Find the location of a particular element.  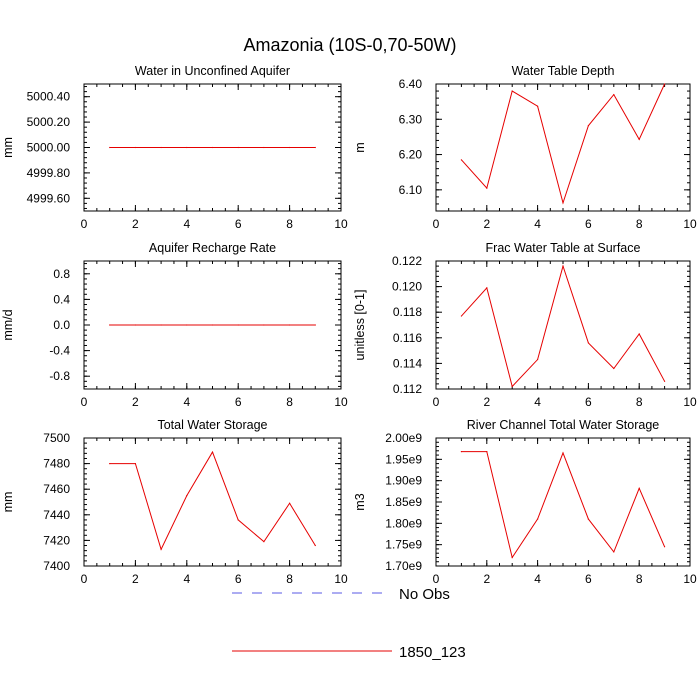

y-tick-label: 5000.00 is located at coordinates (49, 148).